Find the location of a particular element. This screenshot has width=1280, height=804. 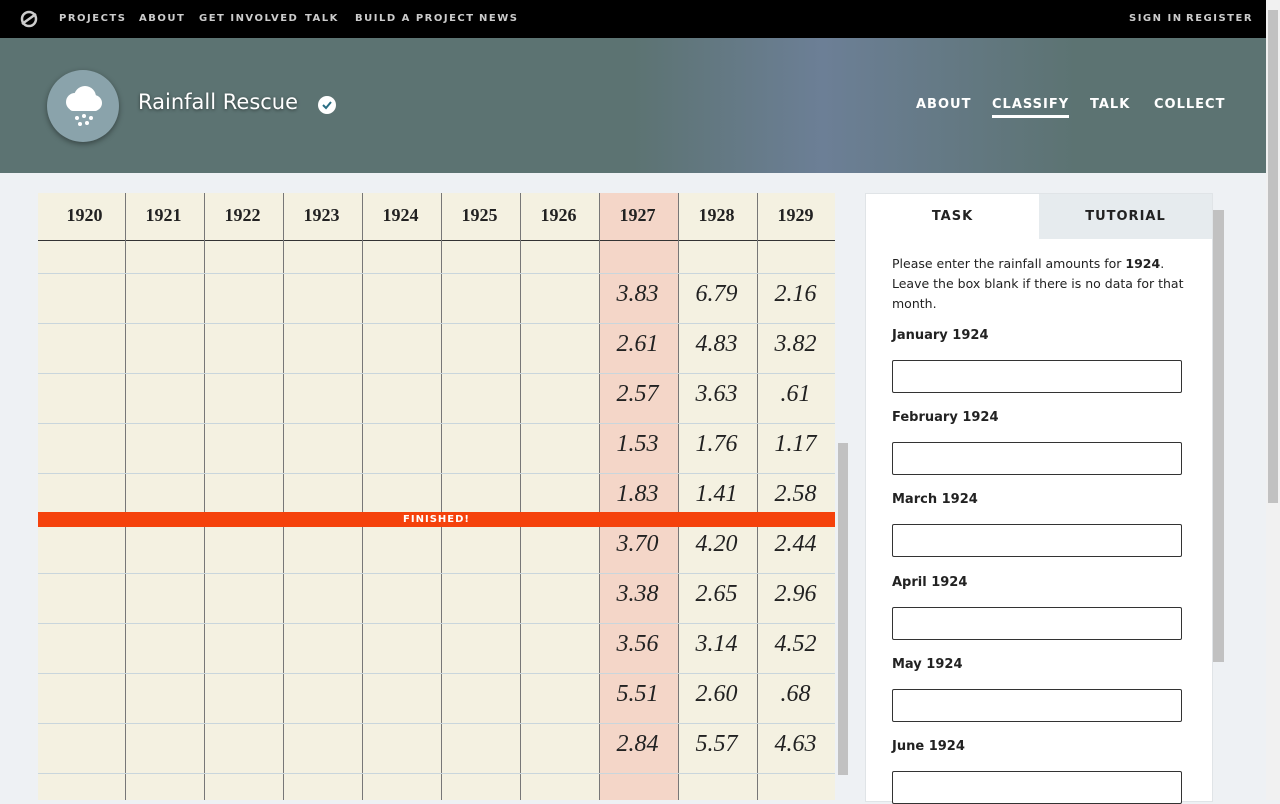

handwritten-value: 3.56 is located at coordinates (637, 644).